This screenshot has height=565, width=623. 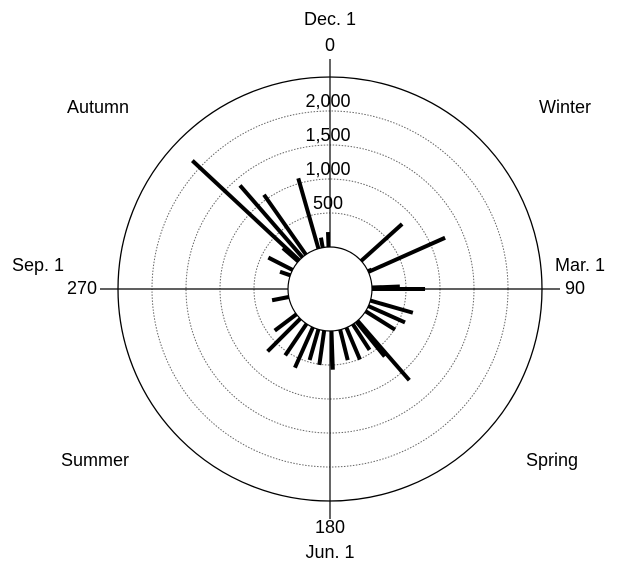 What do you see at coordinates (330, 19) in the screenshot?
I see `month-label: Dec. 1` at bounding box center [330, 19].